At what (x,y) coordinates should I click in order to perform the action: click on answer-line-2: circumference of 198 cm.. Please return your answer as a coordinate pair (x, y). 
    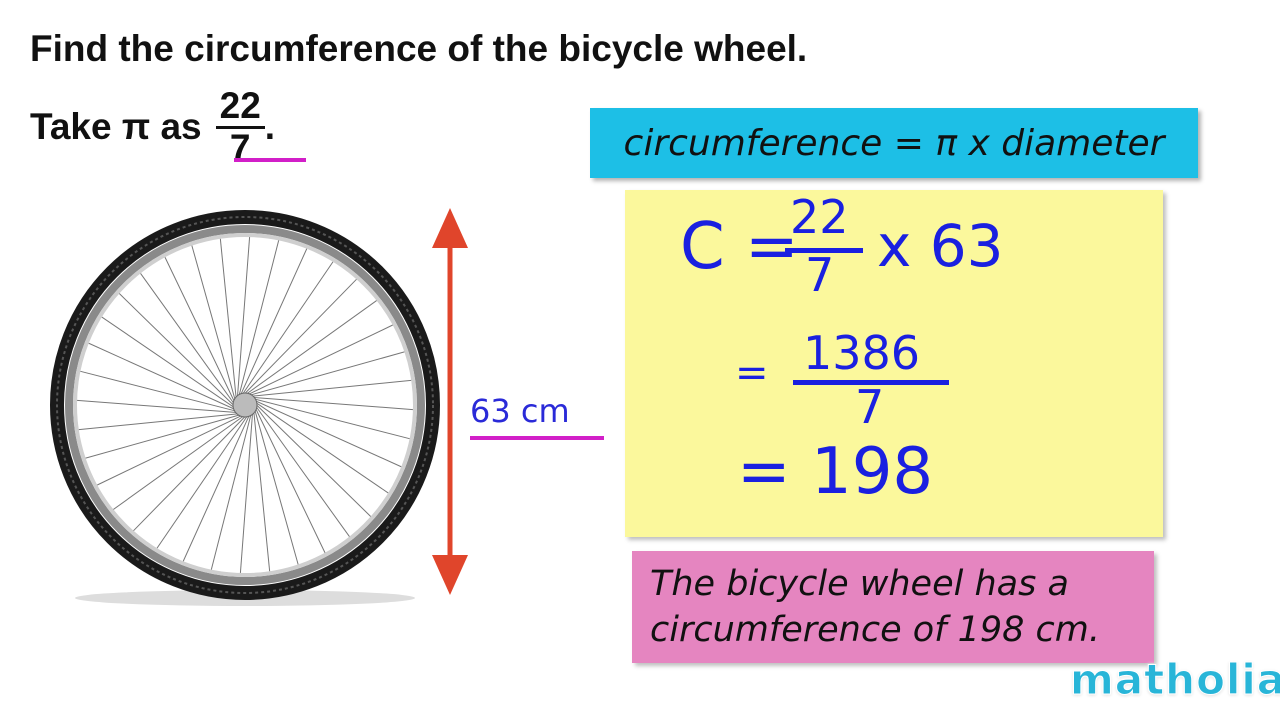
    Looking at the image, I should click on (875, 630).